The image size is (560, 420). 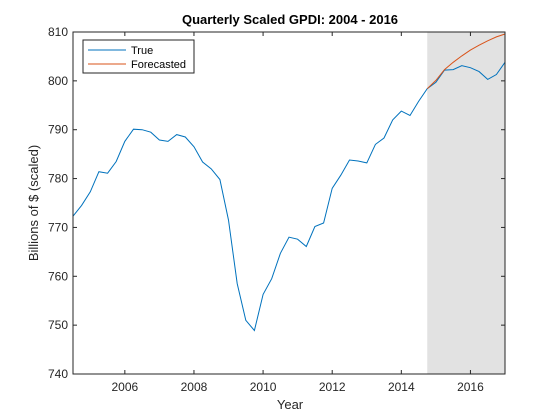 I want to click on legend: True Forecasted, so click(x=138, y=56).